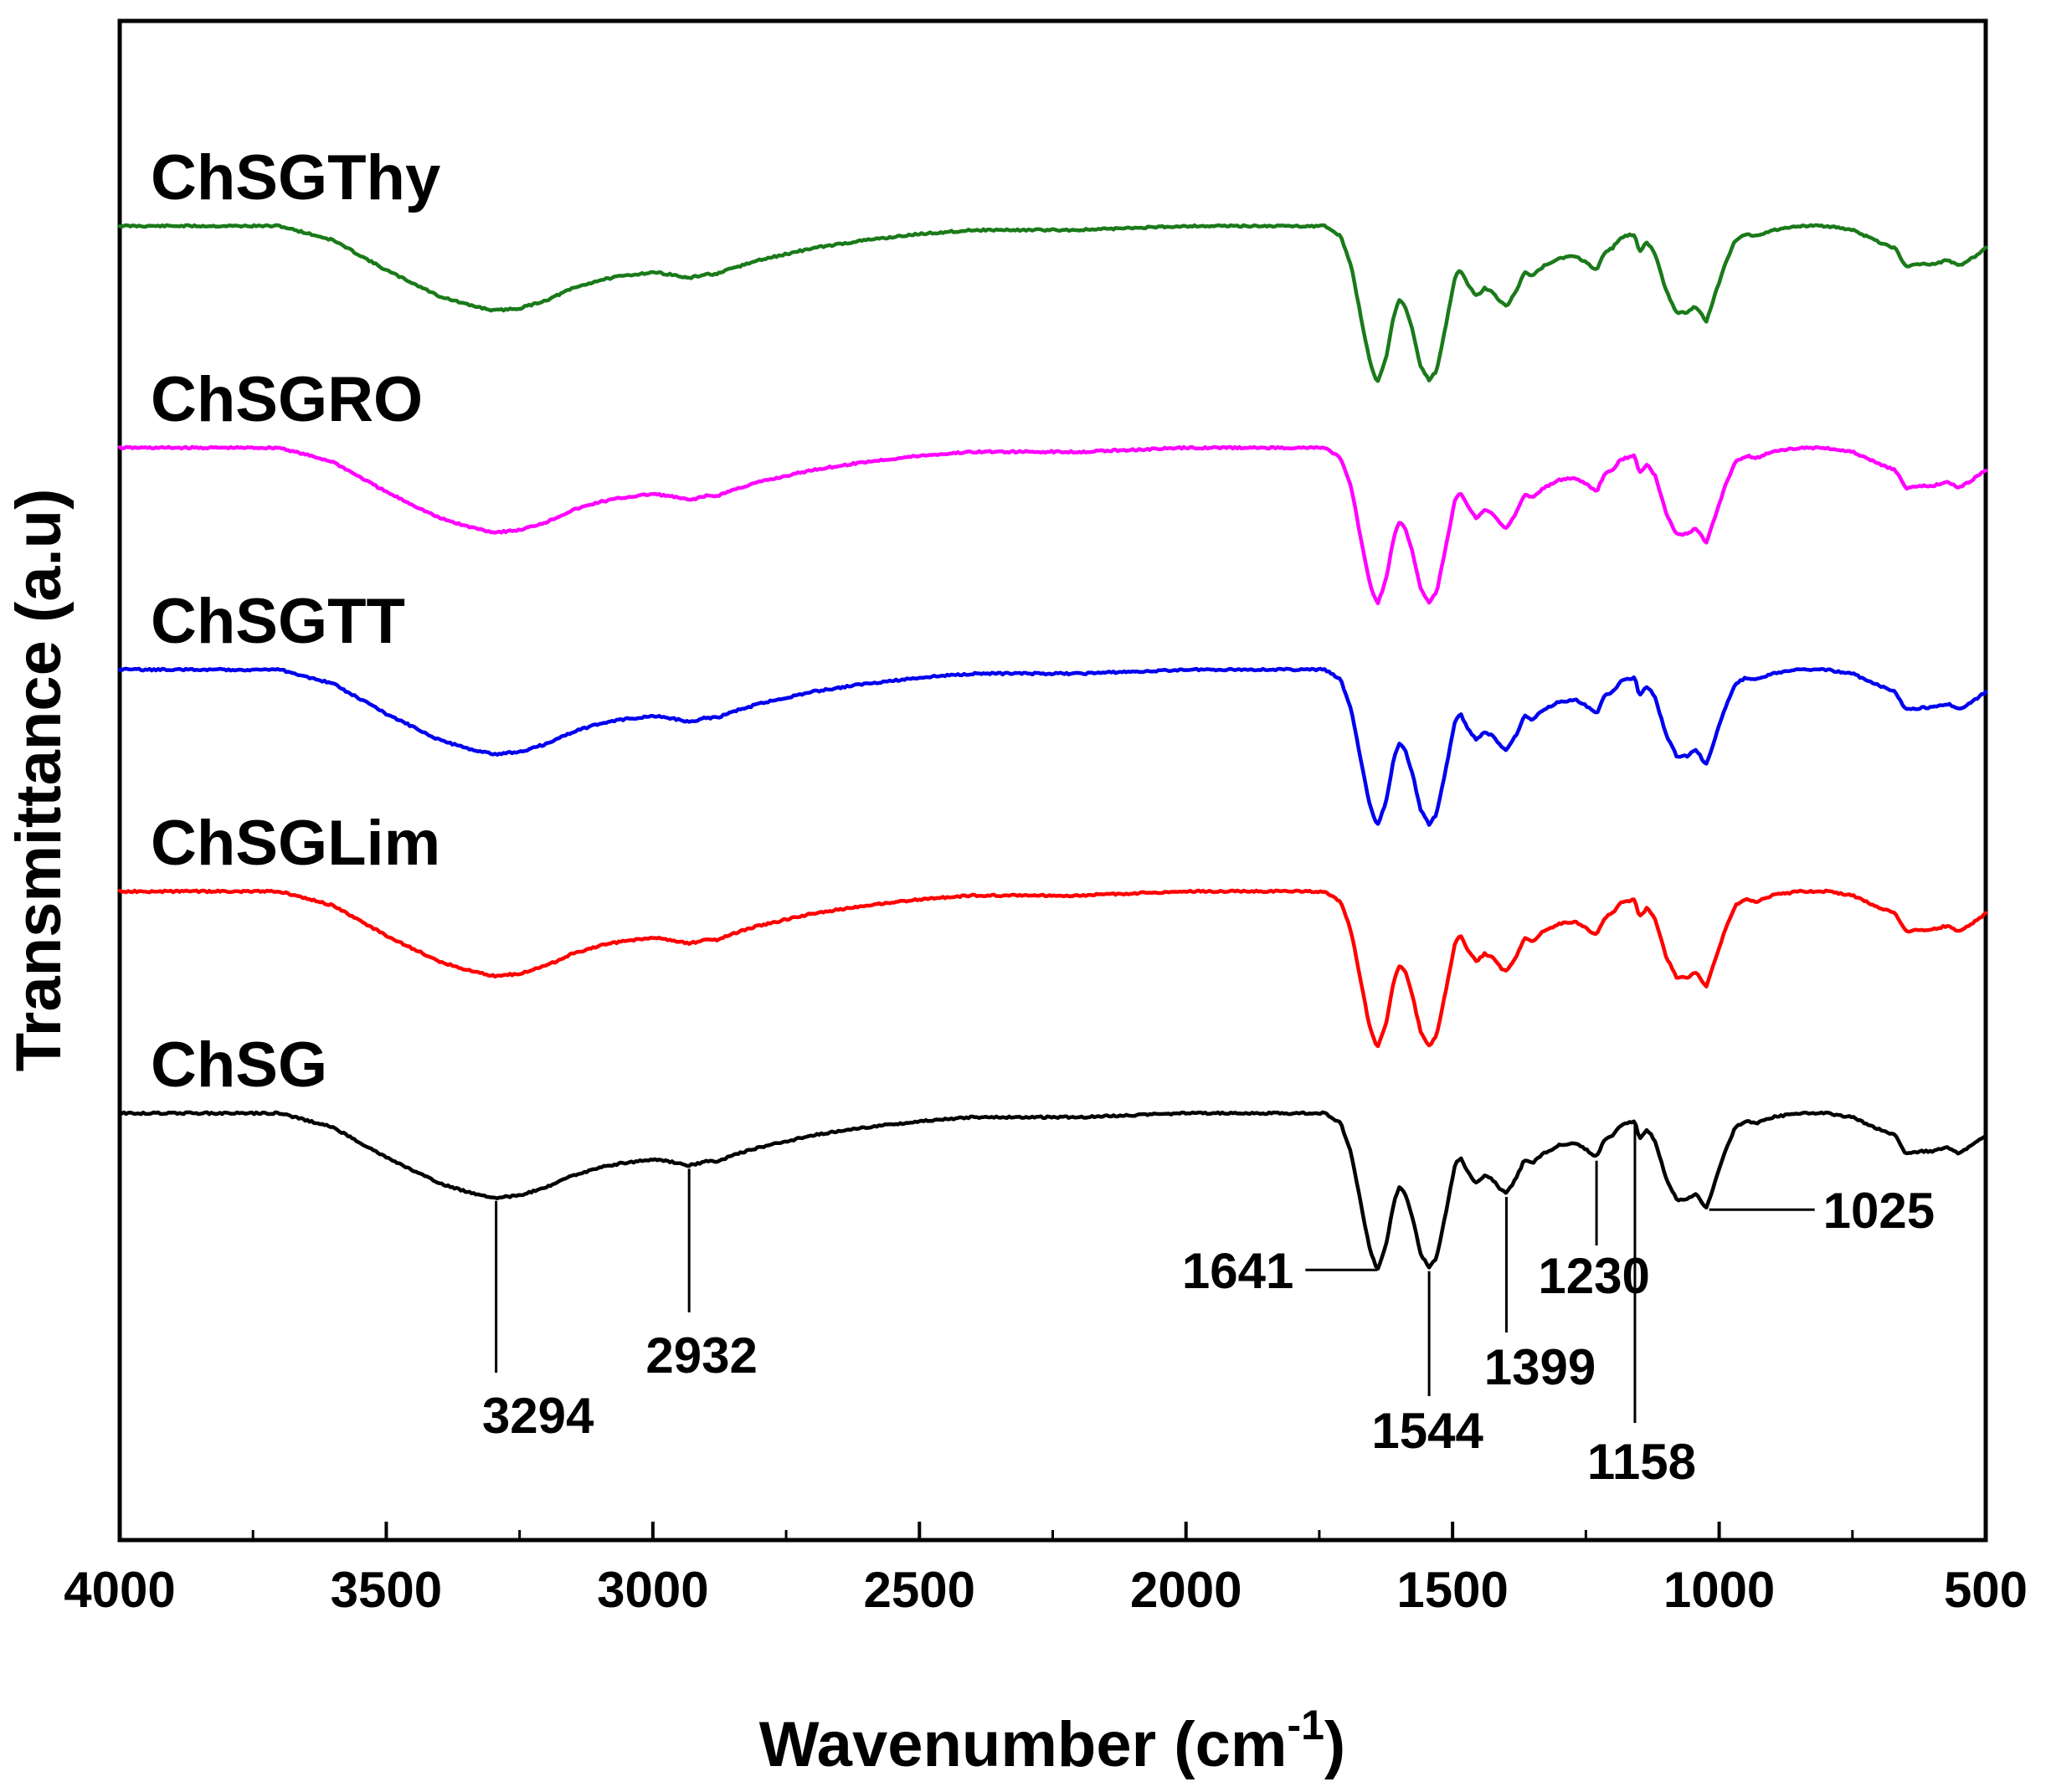  I want to click on series-label-chsgro: ChSGRO, so click(287, 399).